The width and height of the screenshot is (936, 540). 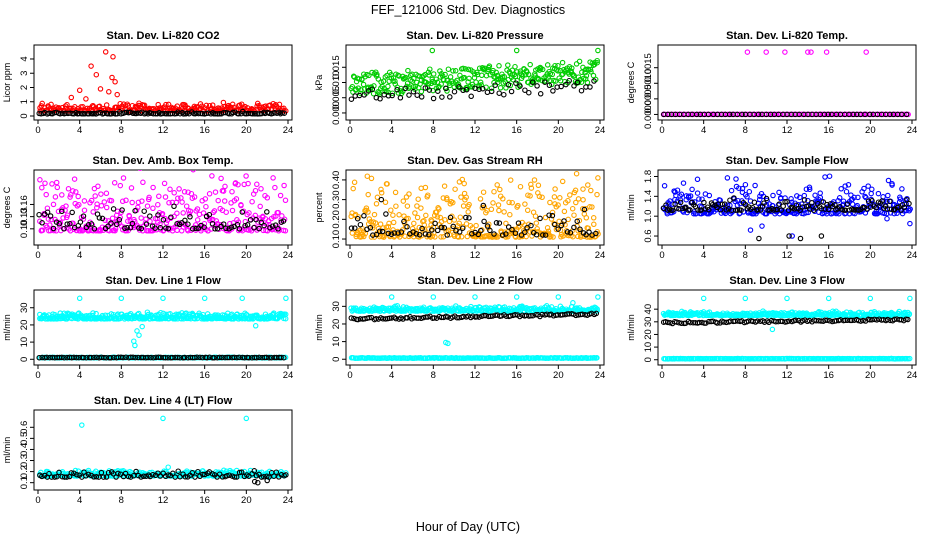 I want to click on y-tick-label: 0.0005, so click(x=648, y=98).